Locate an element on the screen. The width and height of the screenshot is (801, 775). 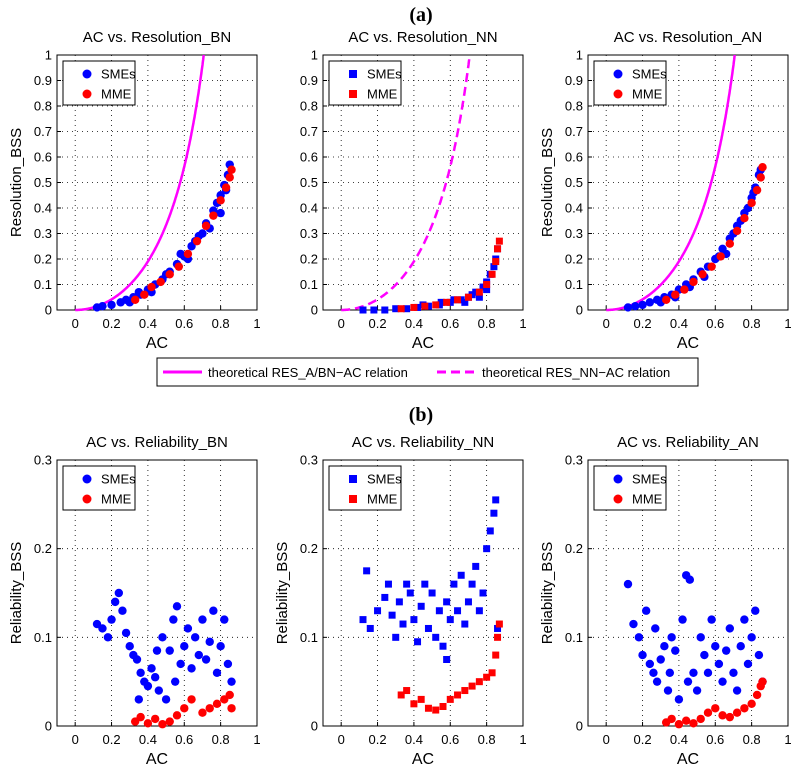
series-mme is located at coordinates (714, 233).